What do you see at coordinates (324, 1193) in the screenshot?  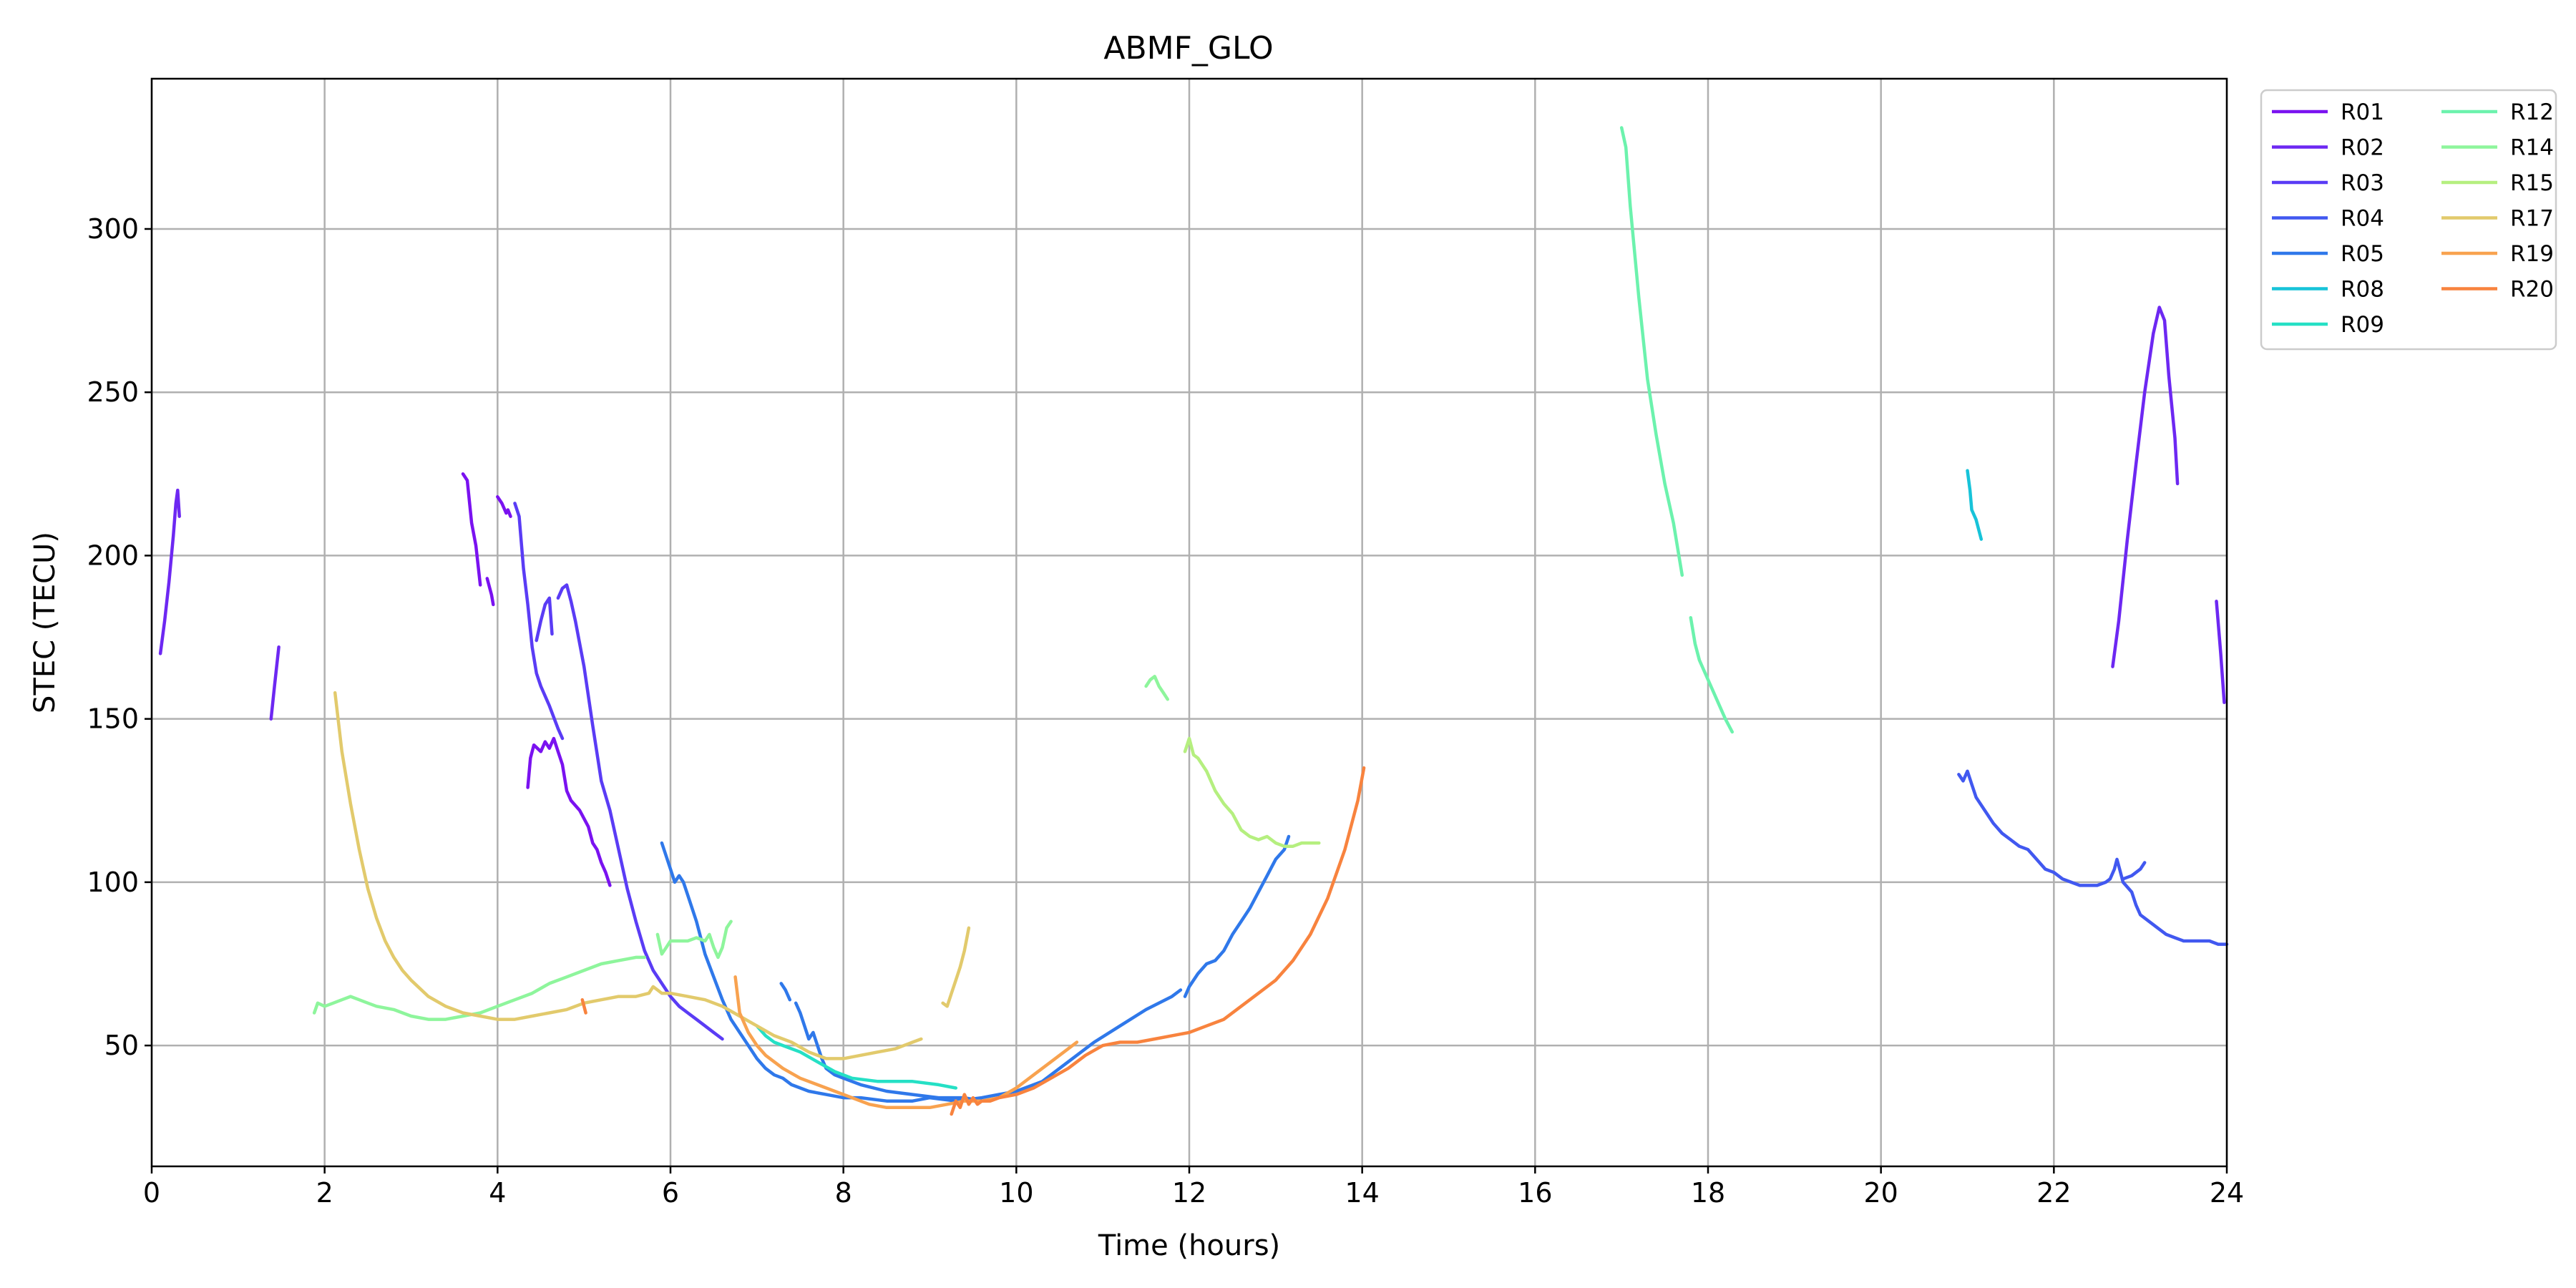 I see `x-tick-label: 2` at bounding box center [324, 1193].